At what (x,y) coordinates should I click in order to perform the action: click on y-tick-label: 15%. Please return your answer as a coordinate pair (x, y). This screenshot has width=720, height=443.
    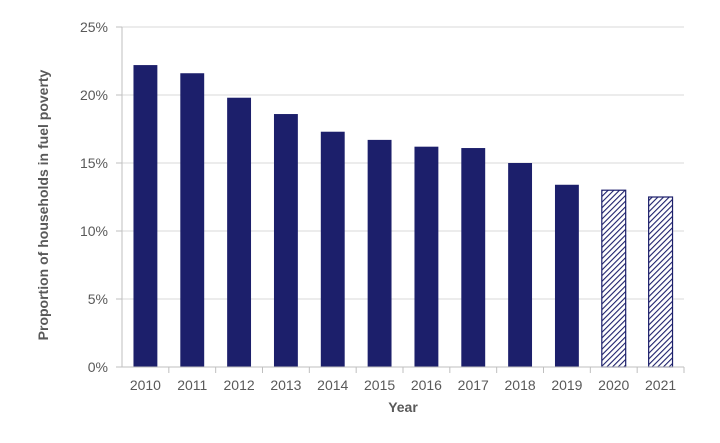
    Looking at the image, I should click on (94, 163).